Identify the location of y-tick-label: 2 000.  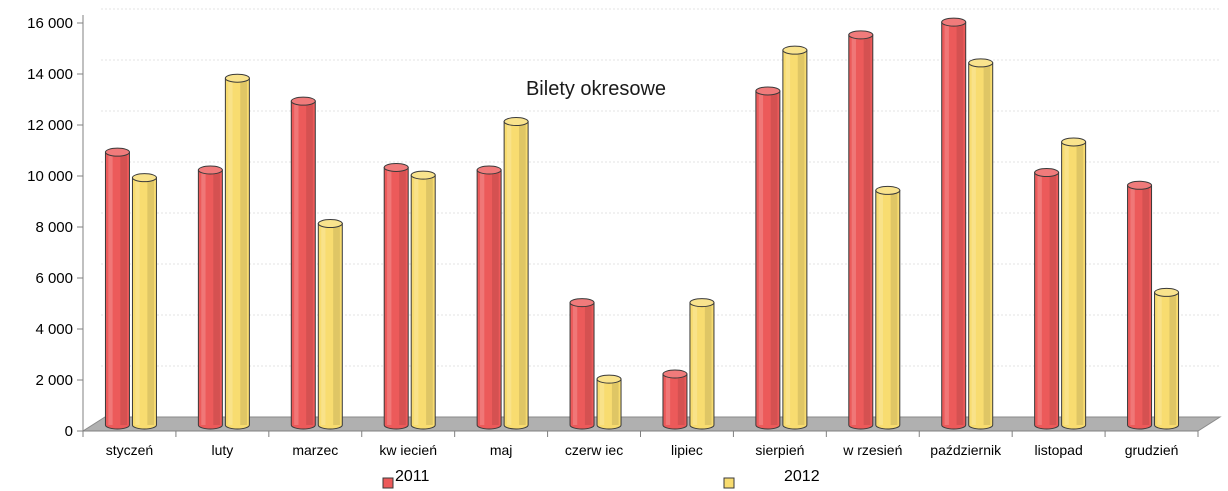
(54, 380).